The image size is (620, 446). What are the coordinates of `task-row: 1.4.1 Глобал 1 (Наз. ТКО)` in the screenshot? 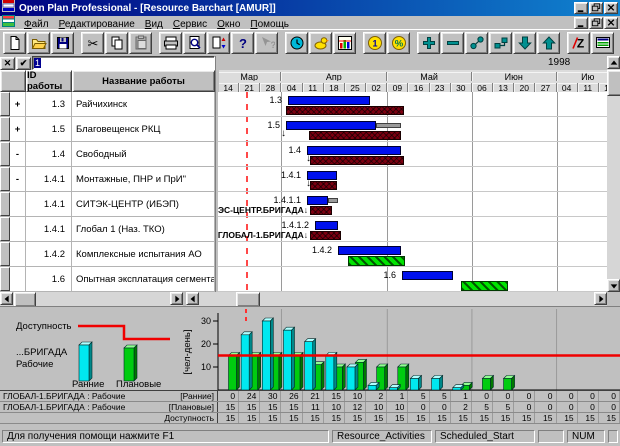 It's located at (107, 229).